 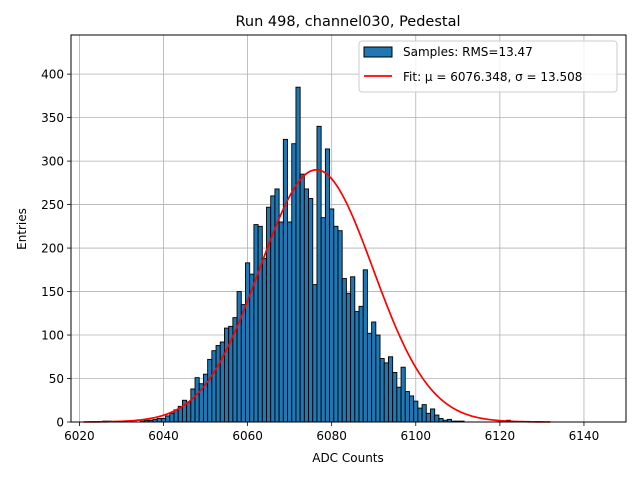 I want to click on y-tick-label: 150, so click(x=52, y=292).